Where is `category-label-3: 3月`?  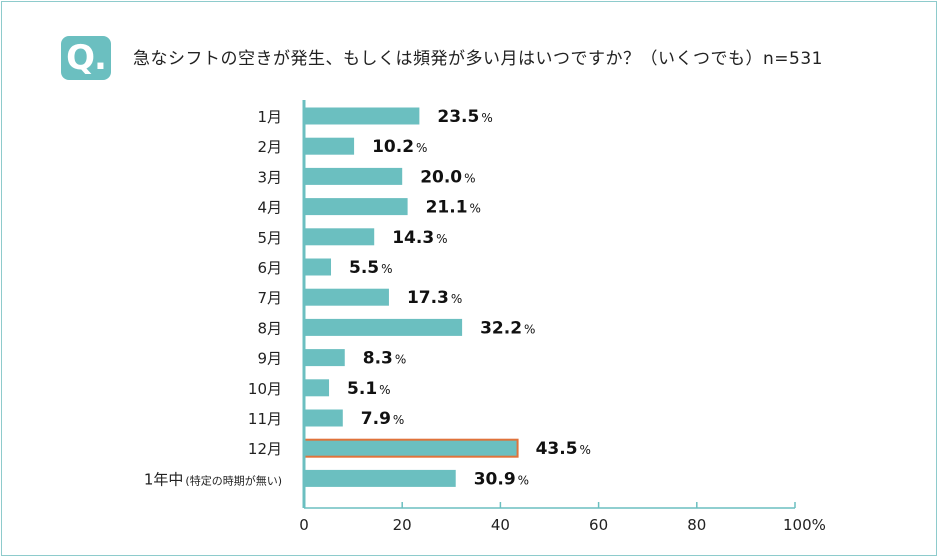
category-label-3: 3月 is located at coordinates (269, 177).